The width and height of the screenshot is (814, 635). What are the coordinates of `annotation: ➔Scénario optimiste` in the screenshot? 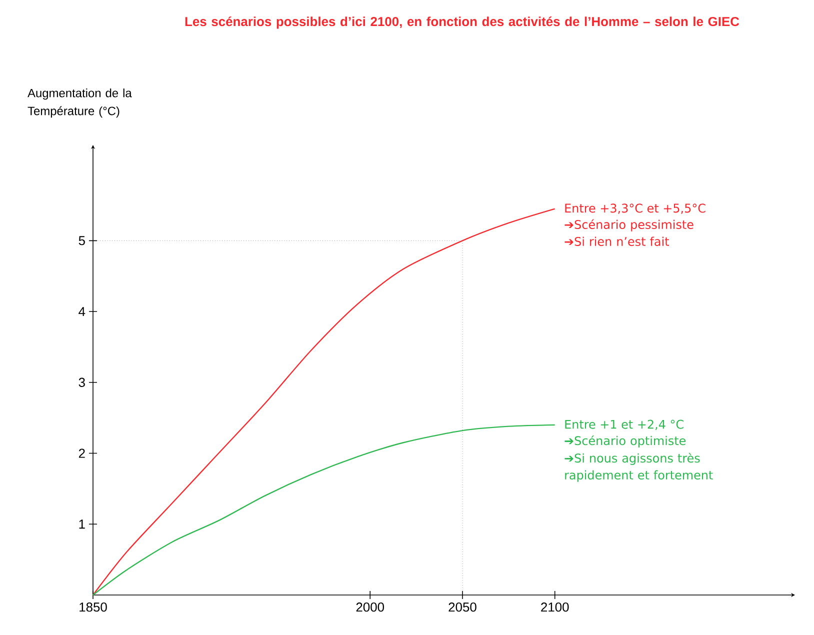 It's located at (625, 441).